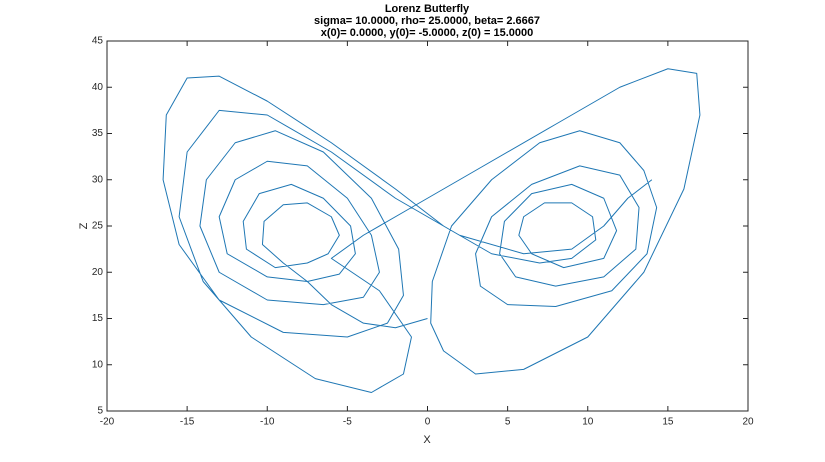 The width and height of the screenshot is (825, 462). I want to click on y-tick-label: 5, so click(100, 411).